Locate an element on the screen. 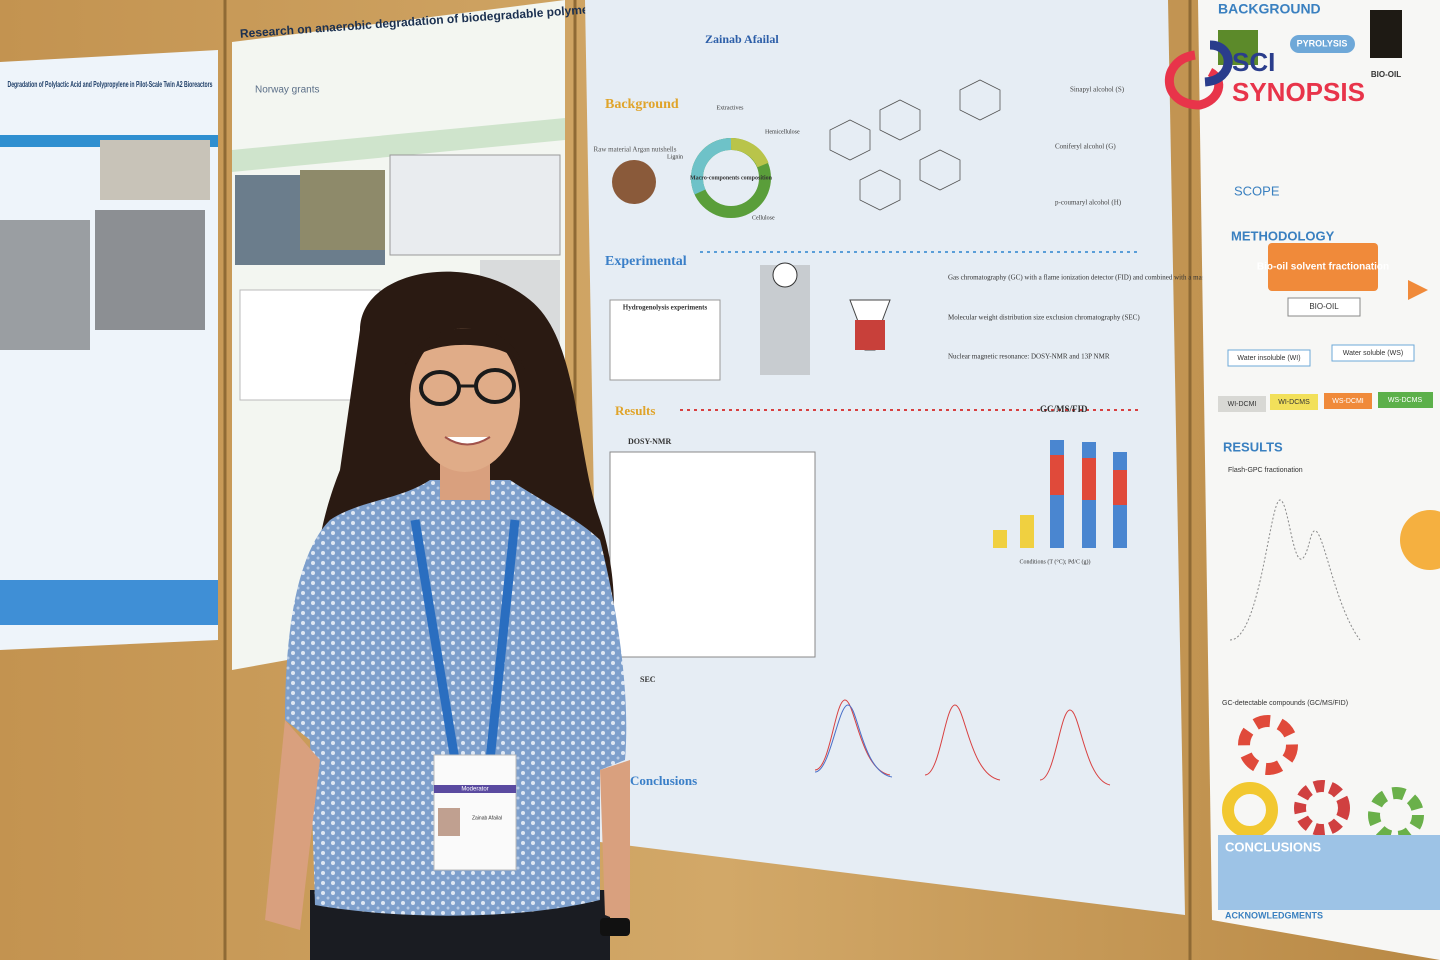 This screenshot has height=960, width=1440. sci-synopsis-logo: SCI SYNOPSIS is located at coordinates (1264, 75).